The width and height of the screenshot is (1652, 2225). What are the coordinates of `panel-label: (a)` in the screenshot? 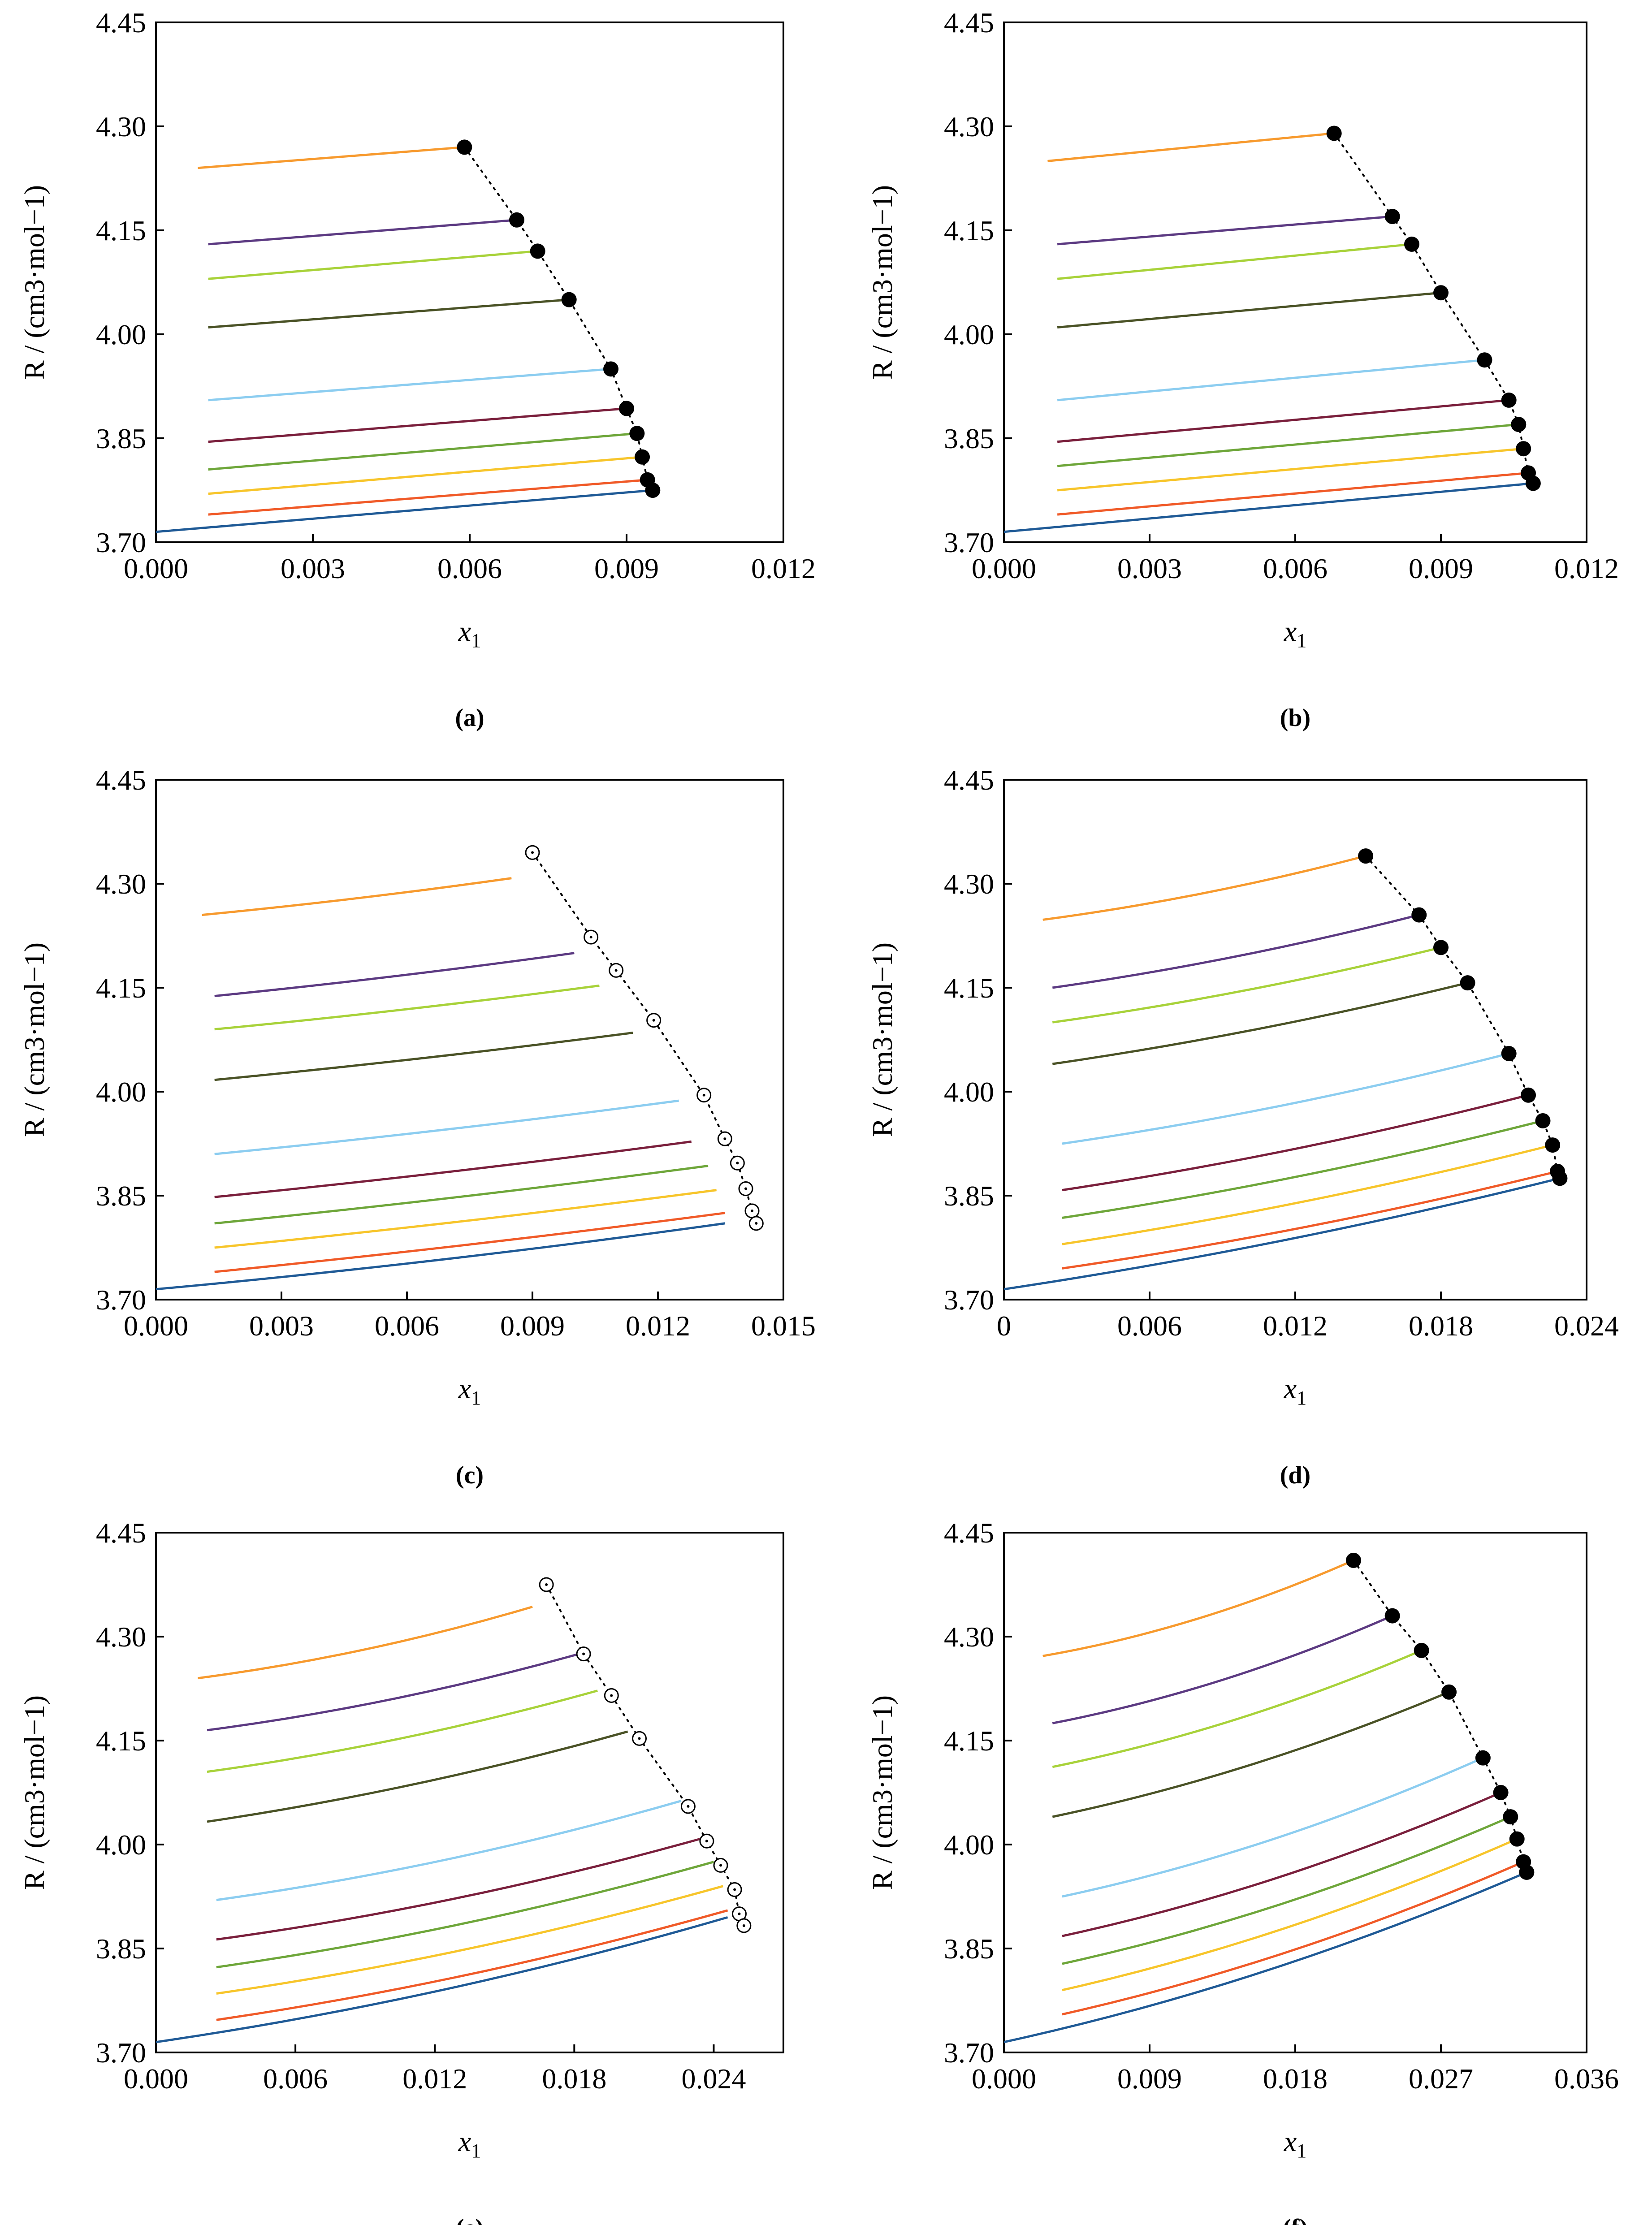 It's located at (469, 718).